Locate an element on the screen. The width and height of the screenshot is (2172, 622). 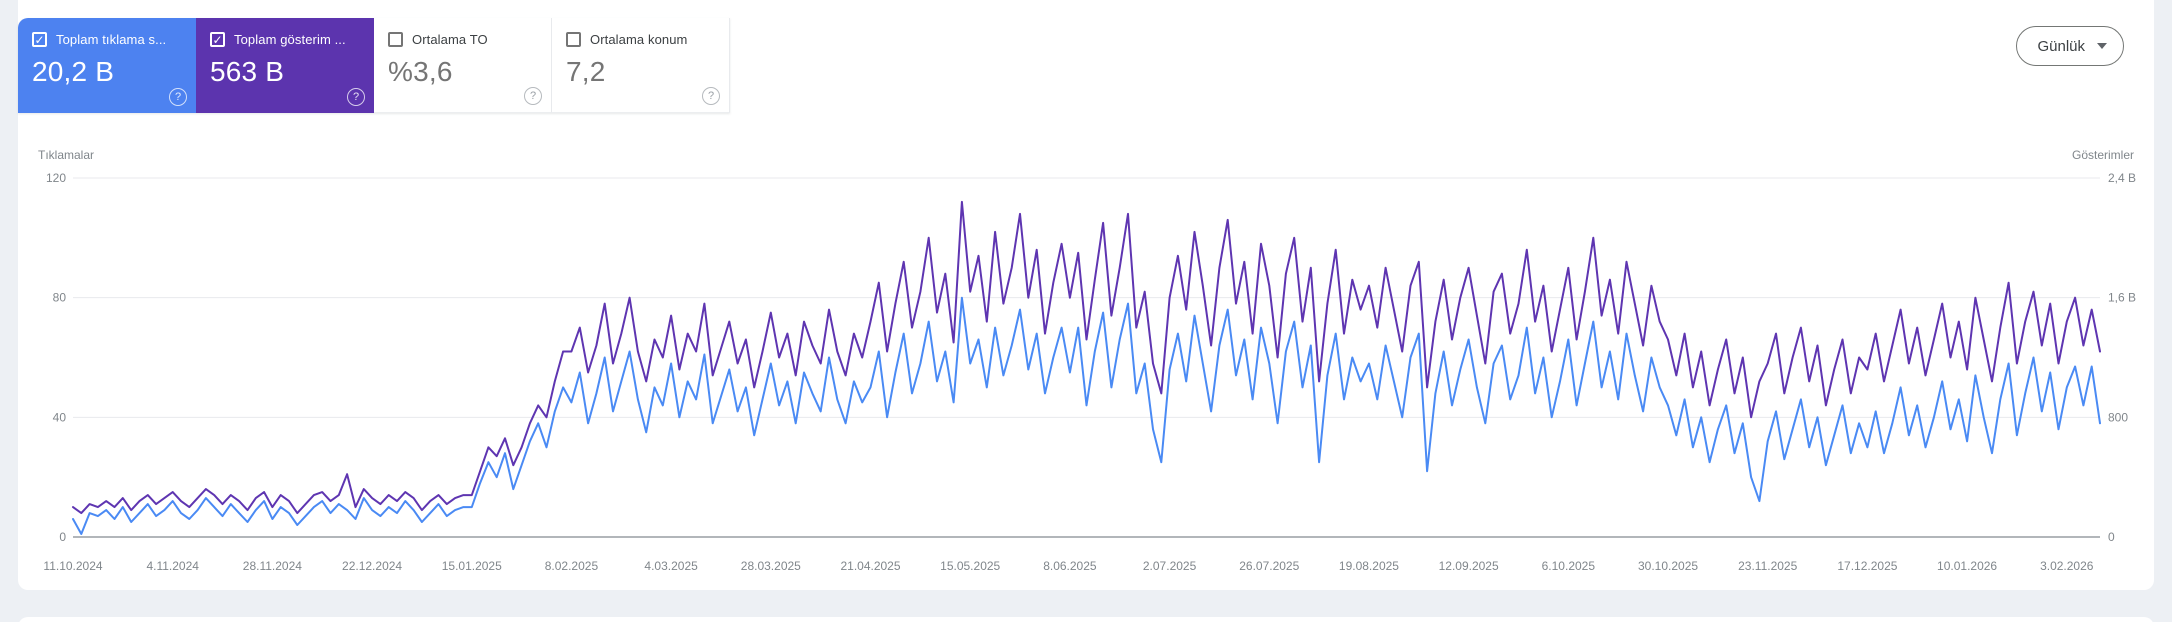
left-axis-tick: 0 is located at coordinates (62, 537).